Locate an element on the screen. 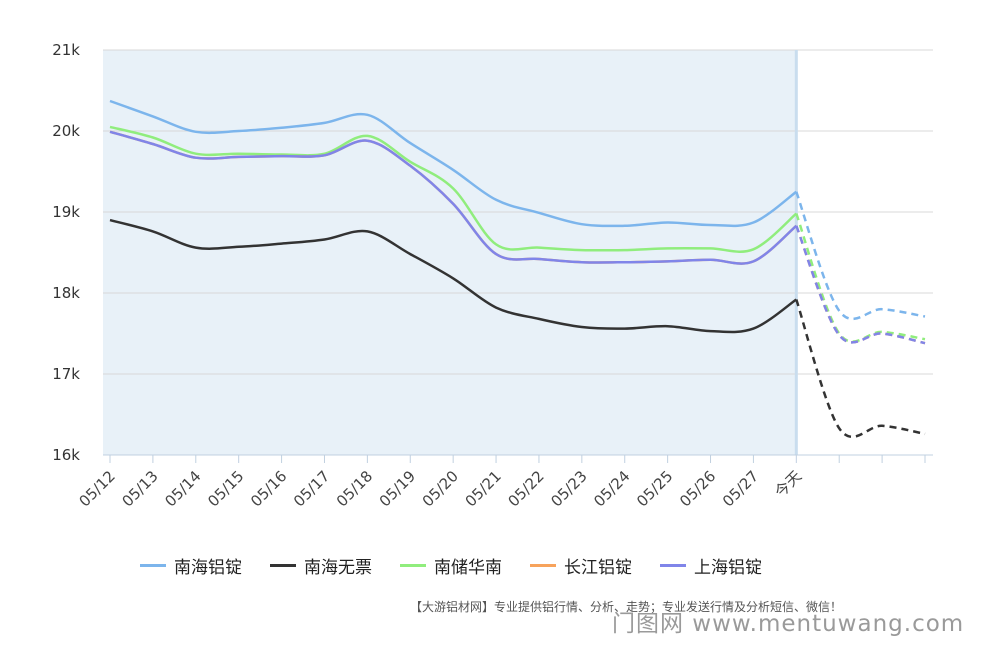 The image size is (1000, 646). y-tick-label: 21k is located at coordinates (66, 50).